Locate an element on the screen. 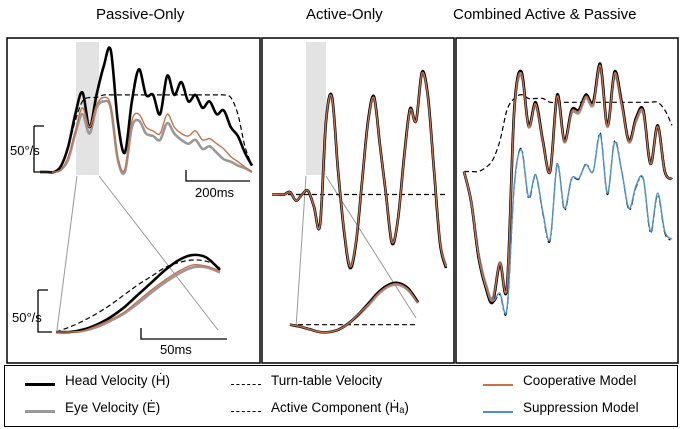 The width and height of the screenshot is (682, 429). series-suppression-model-combined-active-passive is located at coordinates (568, 224).